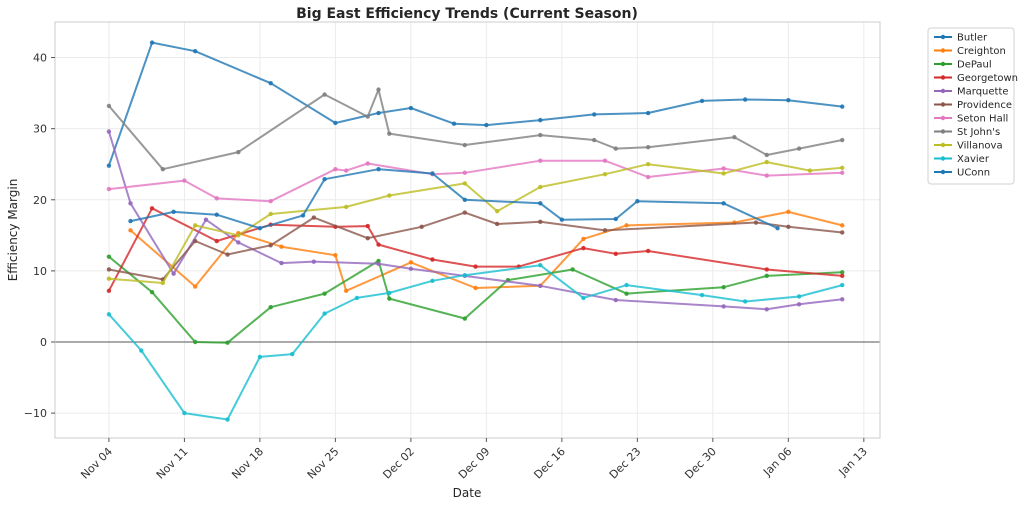 This screenshot has height=506, width=1024. What do you see at coordinates (13, 230) in the screenshot?
I see `y-axis-label: Efficiency Margin` at bounding box center [13, 230].